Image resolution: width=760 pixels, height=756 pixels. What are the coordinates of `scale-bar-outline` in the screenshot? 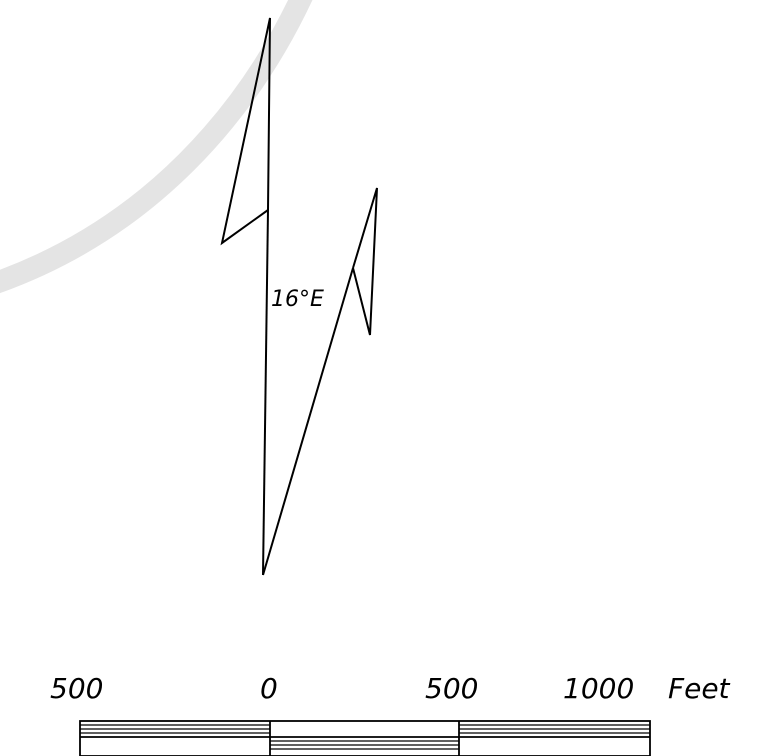 It's located at (365, 738).